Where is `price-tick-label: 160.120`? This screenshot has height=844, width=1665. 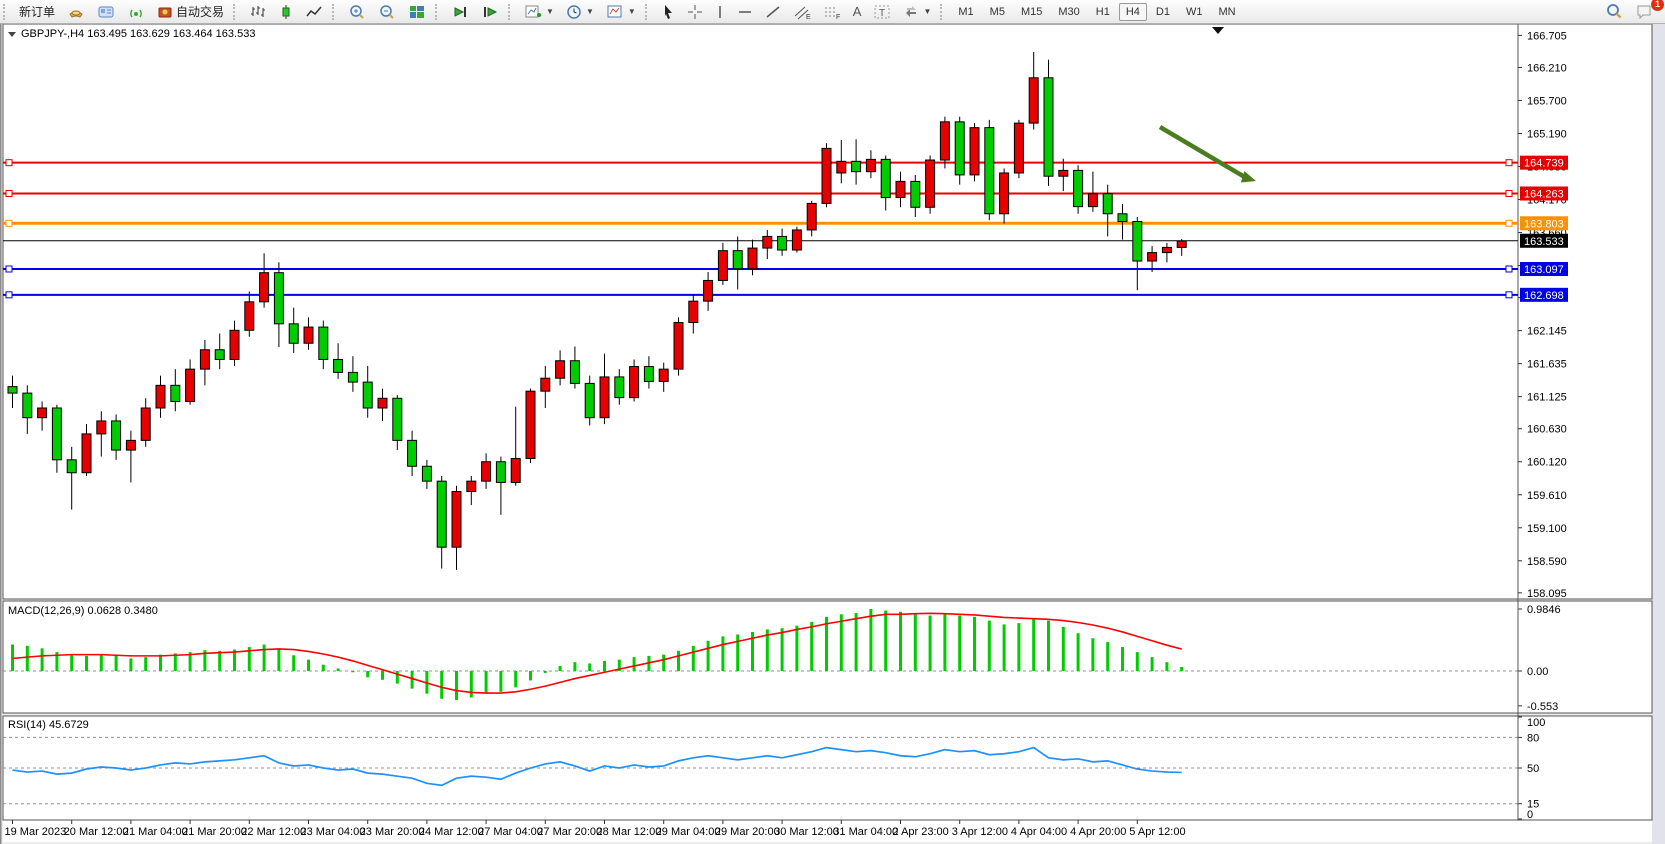 price-tick-label: 160.120 is located at coordinates (1547, 463).